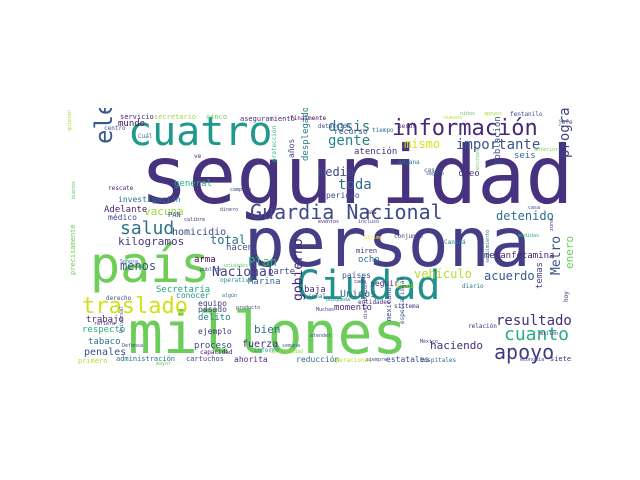 The width and height of the screenshot is (640, 480). What do you see at coordinates (371, 212) in the screenshot?
I see `word-mas: mas` at bounding box center [371, 212].